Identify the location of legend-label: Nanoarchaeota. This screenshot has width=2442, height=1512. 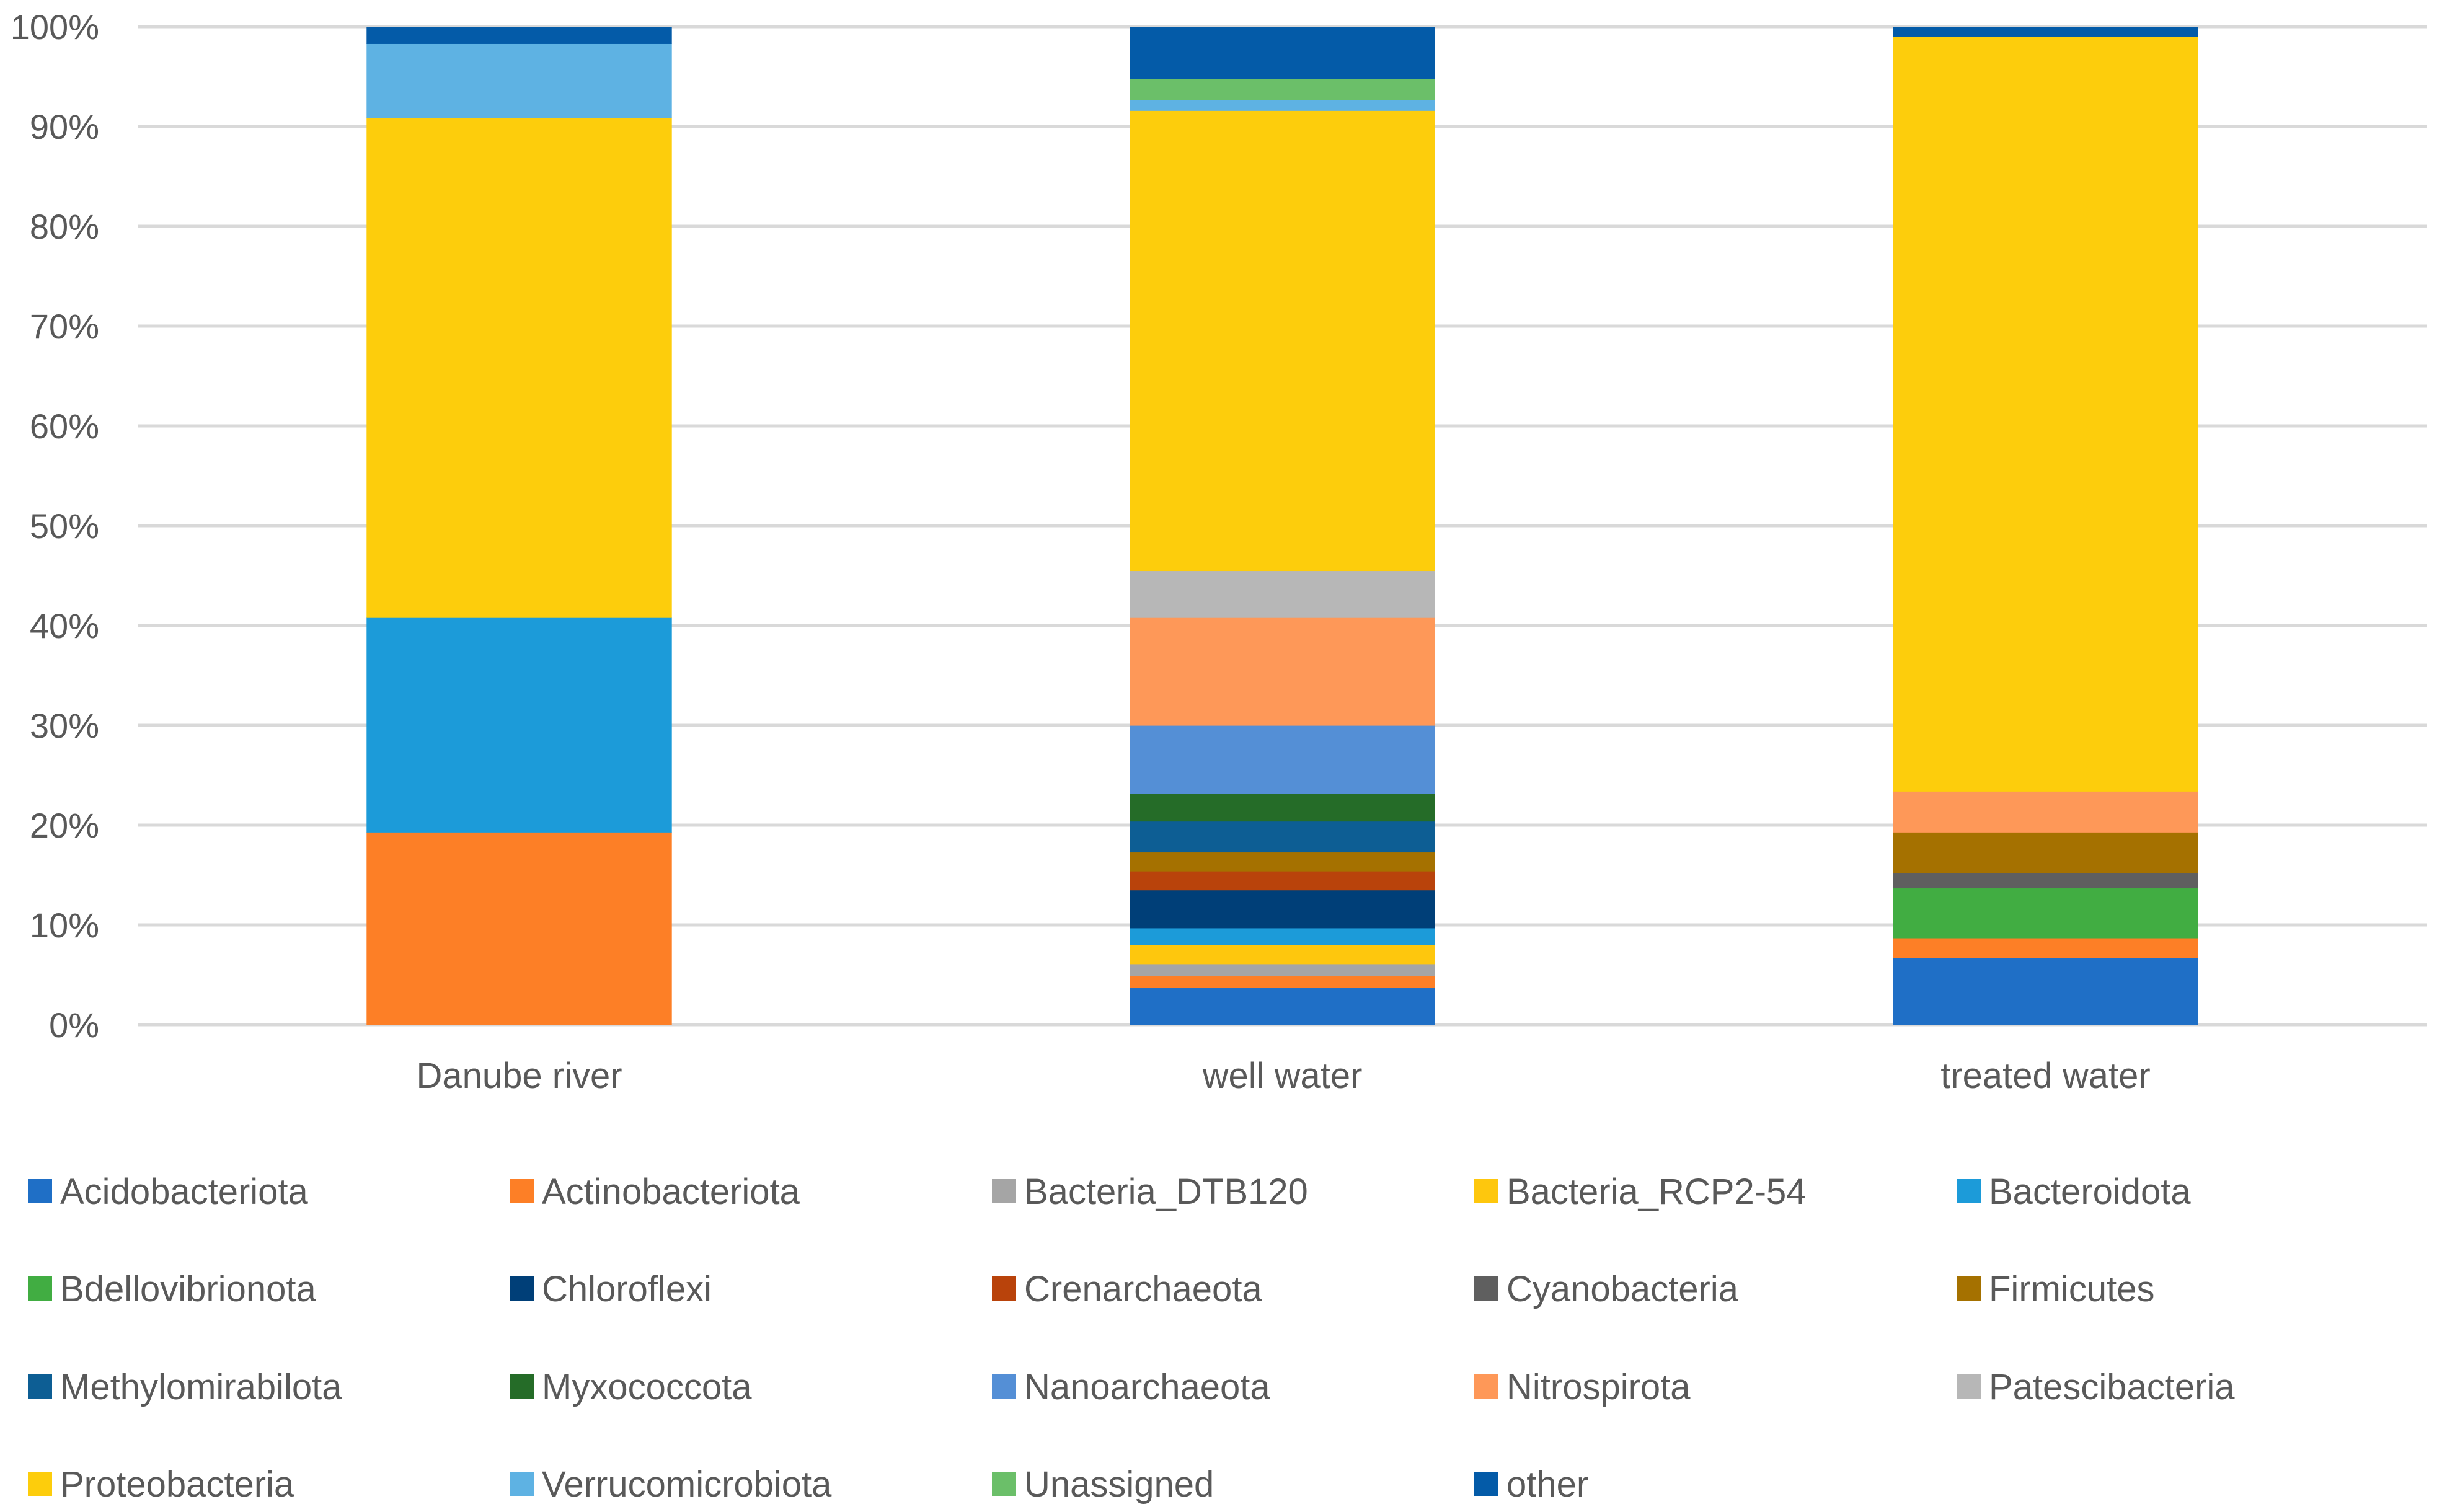
(1147, 1387).